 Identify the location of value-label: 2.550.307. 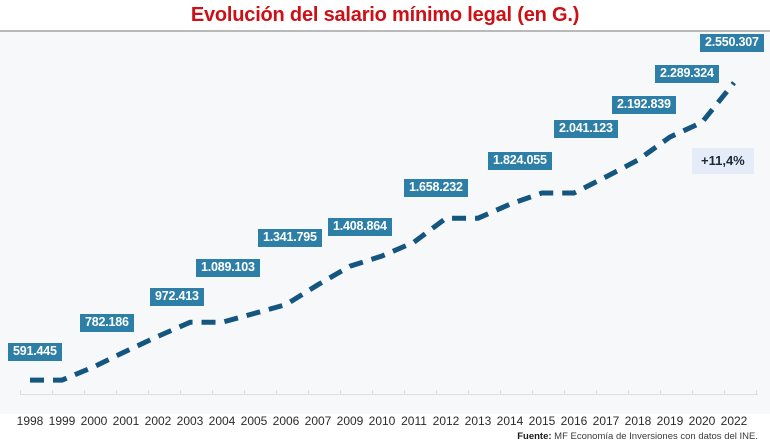
(732, 43).